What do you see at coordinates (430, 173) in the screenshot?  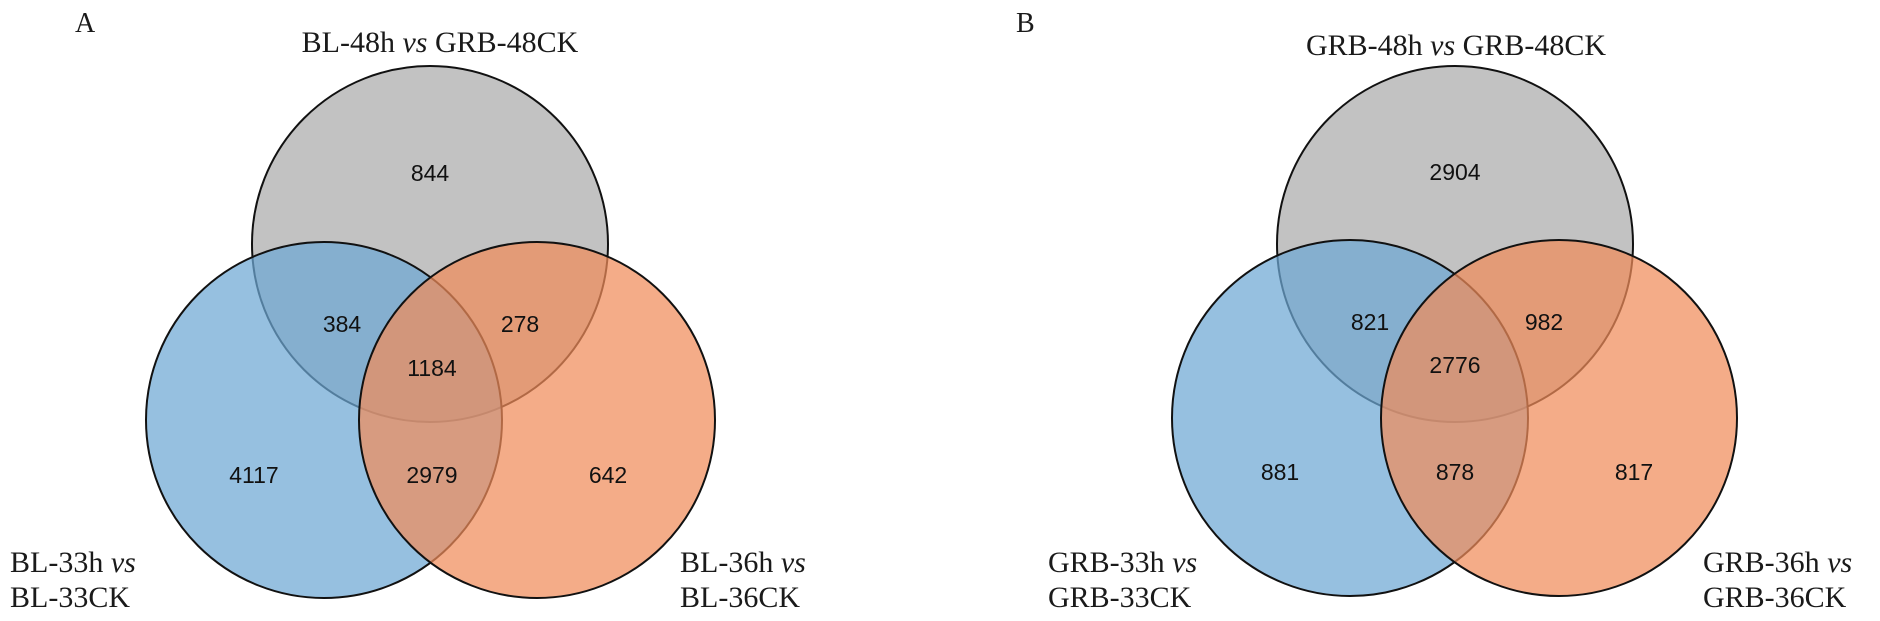 I see `panel-a-count-top-only: 844` at bounding box center [430, 173].